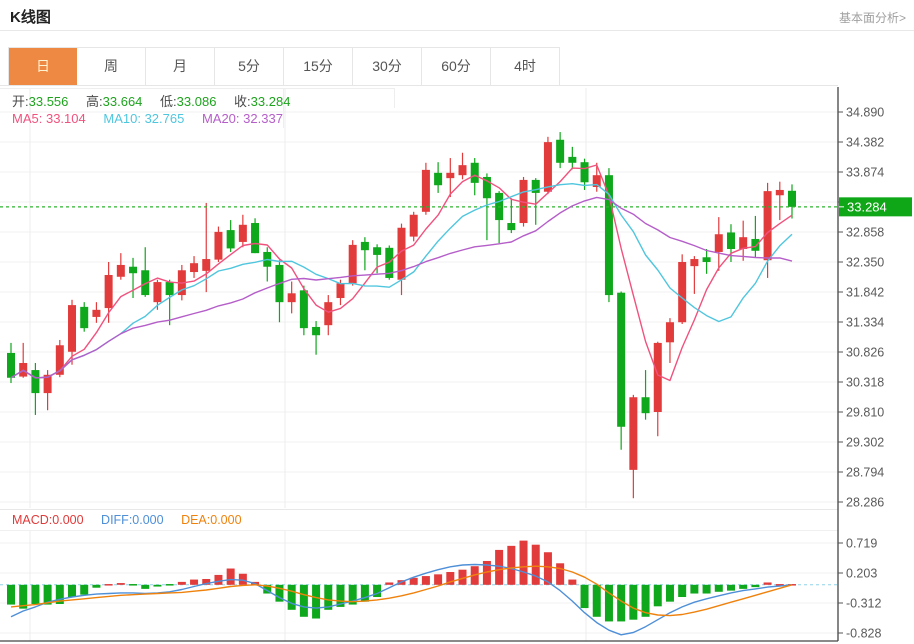  Describe the element at coordinates (525, 66) in the screenshot. I see `tab-4hour: 4时` at that location.